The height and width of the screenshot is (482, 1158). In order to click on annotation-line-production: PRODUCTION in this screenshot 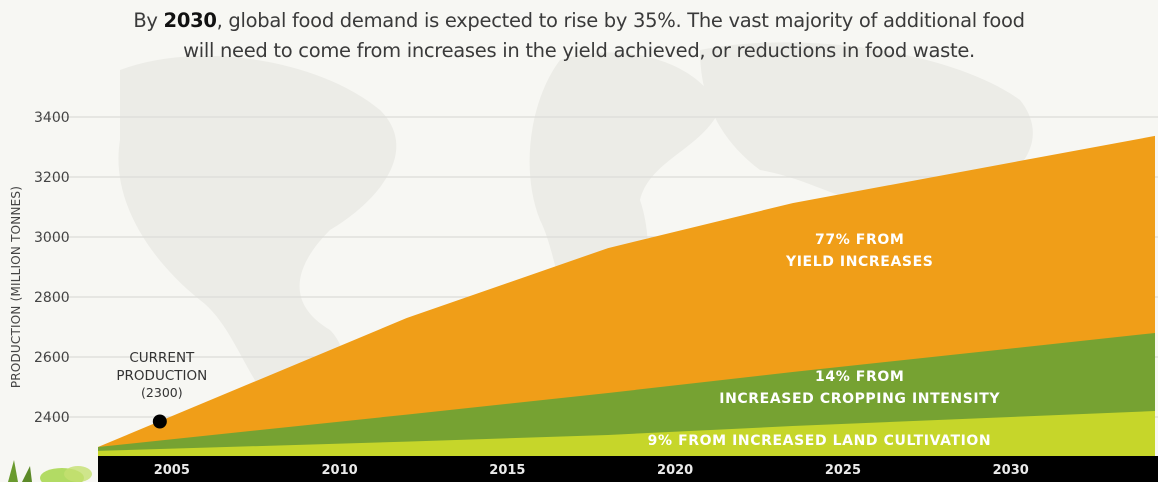, I will do `click(161, 376)`.